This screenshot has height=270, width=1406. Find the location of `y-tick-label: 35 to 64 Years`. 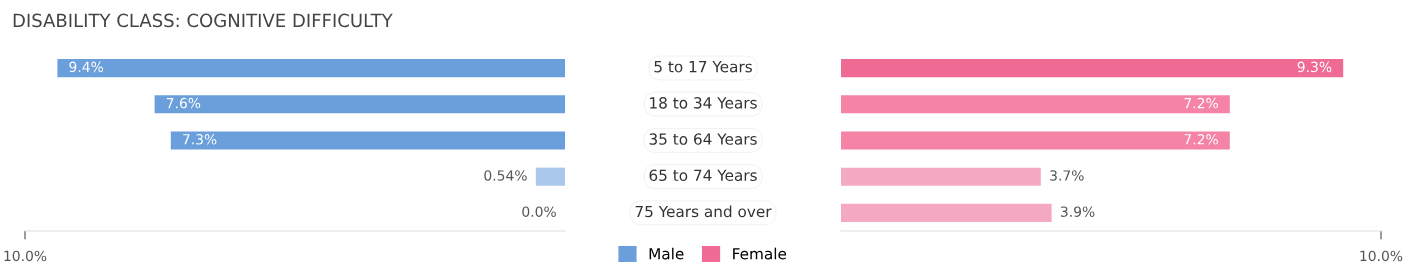

y-tick-label: 35 to 64 Years is located at coordinates (703, 139).